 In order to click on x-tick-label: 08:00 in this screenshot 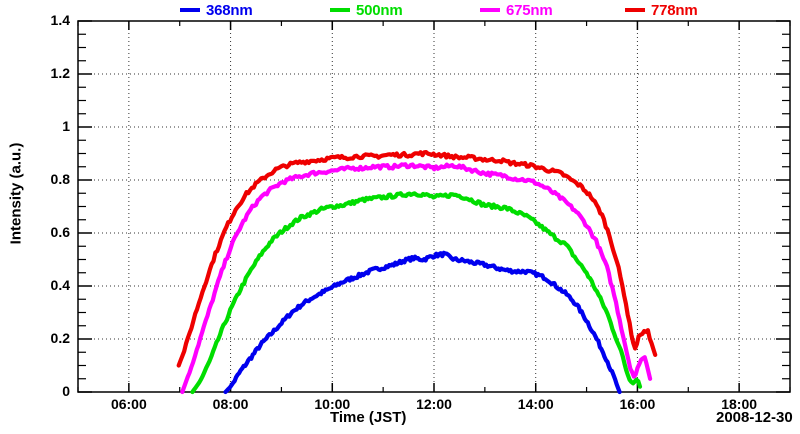, I will do `click(230, 404)`.